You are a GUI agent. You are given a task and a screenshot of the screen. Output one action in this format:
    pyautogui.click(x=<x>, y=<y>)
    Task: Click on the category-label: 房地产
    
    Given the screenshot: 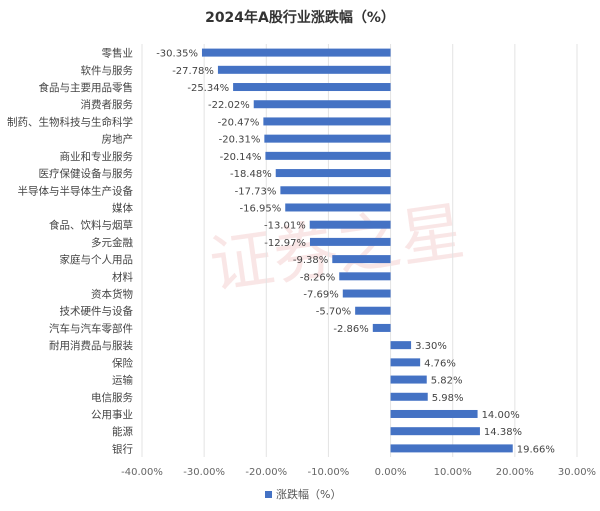 What is the action you would take?
    pyautogui.click(x=118, y=139)
    